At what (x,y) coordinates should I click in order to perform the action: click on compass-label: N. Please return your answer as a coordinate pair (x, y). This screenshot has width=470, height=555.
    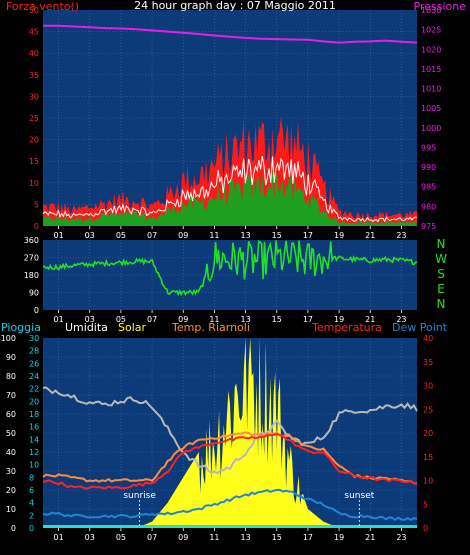
    Looking at the image, I should click on (441, 244).